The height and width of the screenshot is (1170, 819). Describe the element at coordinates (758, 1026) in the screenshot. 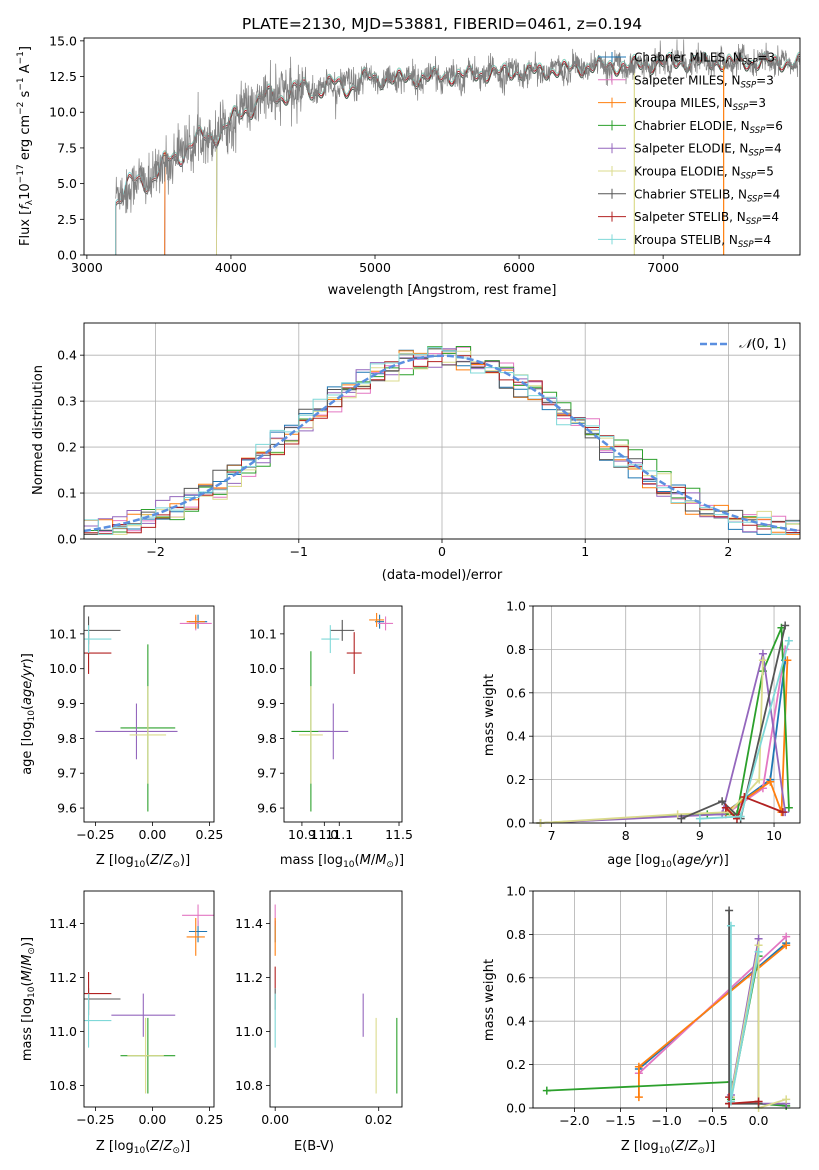

I see `weight-line-kroupa-elodie` at that location.